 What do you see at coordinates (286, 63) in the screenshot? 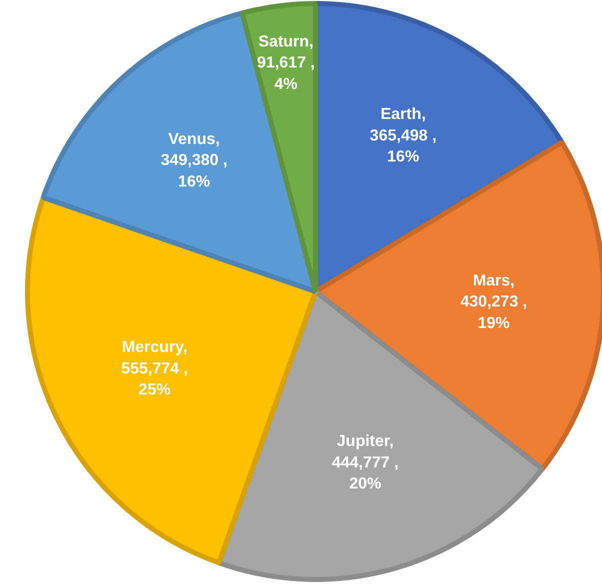
I see `slice-label: Saturn, 91,617 , 4%` at bounding box center [286, 63].